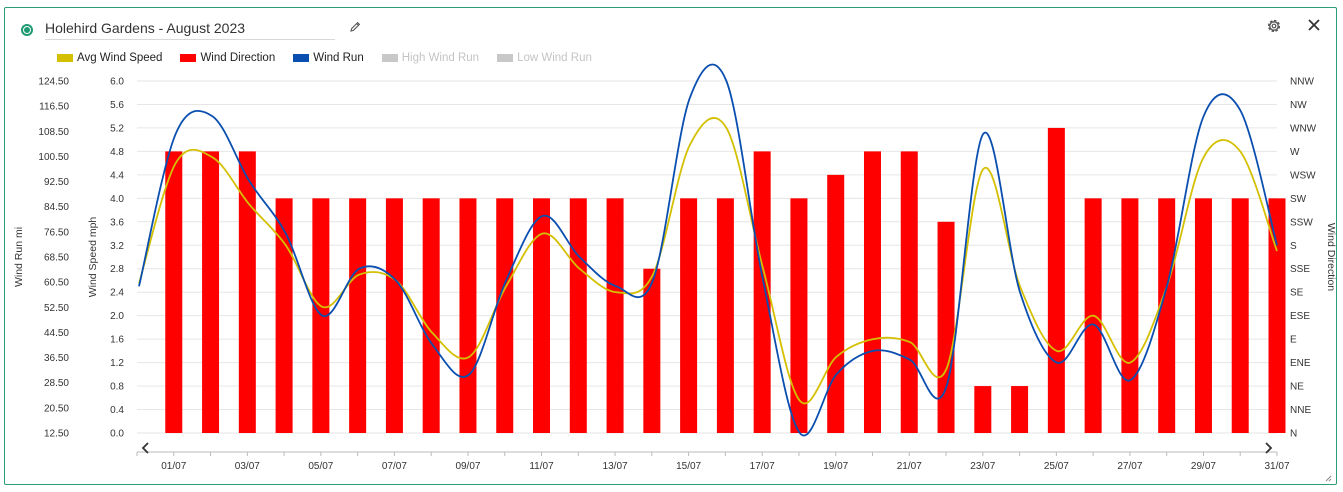 The width and height of the screenshot is (1343, 492). What do you see at coordinates (1298, 105) in the screenshot?
I see `wind-direction-tick-label: NW` at bounding box center [1298, 105].